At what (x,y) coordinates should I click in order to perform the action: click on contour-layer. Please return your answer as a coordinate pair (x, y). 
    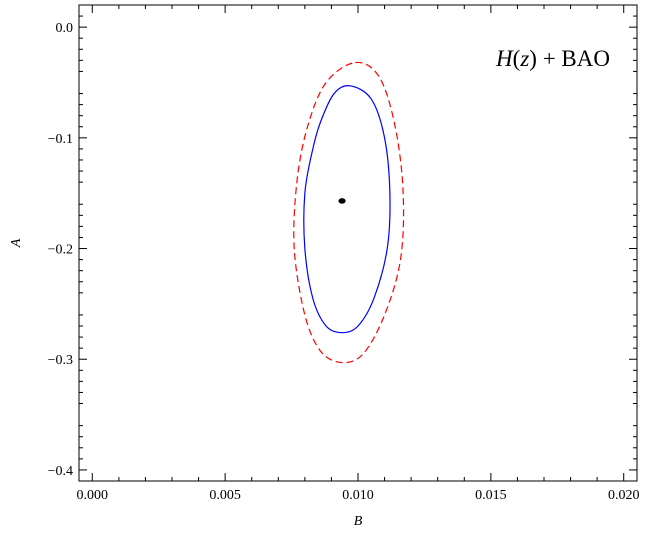
    Looking at the image, I should click on (349, 212).